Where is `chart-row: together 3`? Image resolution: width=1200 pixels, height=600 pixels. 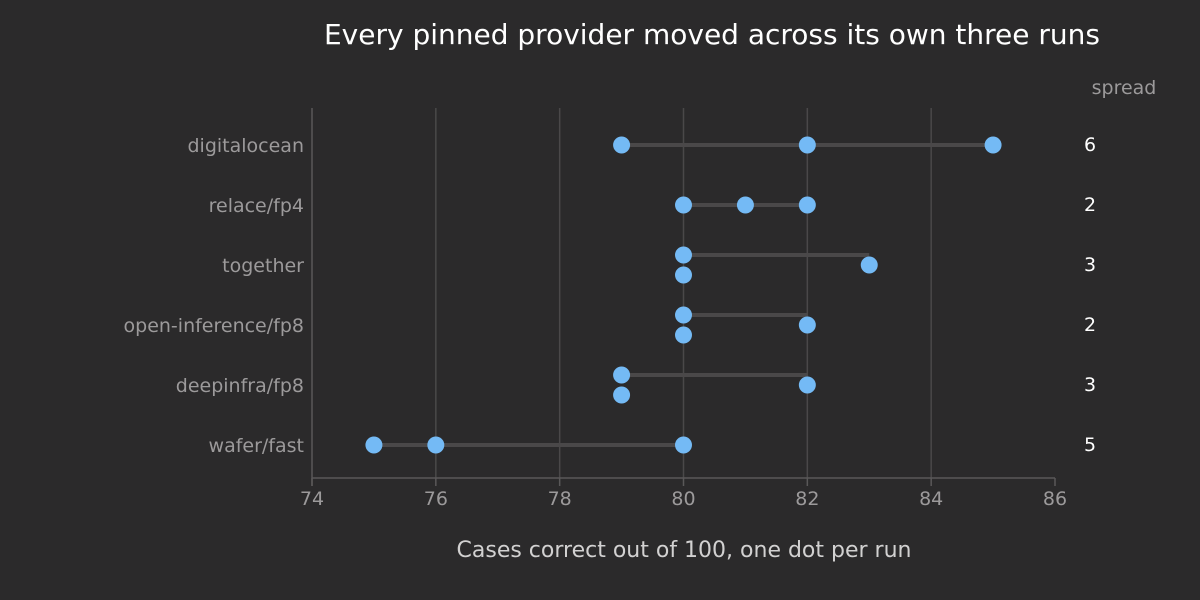 chart-row: together 3 is located at coordinates (659, 265).